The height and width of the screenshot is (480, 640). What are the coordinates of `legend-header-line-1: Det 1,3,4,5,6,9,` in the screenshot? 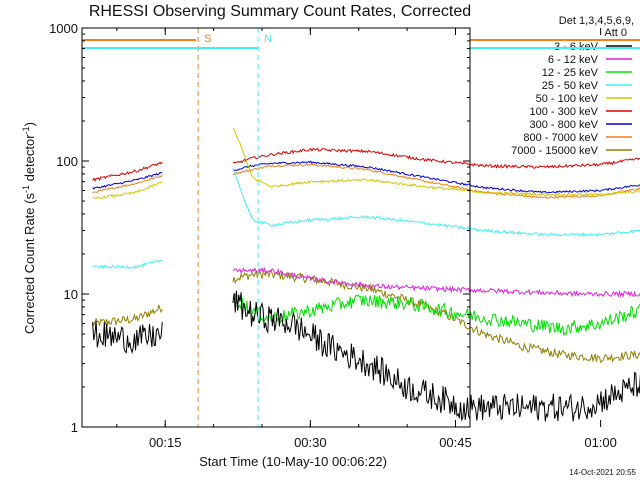 It's located at (596, 21).